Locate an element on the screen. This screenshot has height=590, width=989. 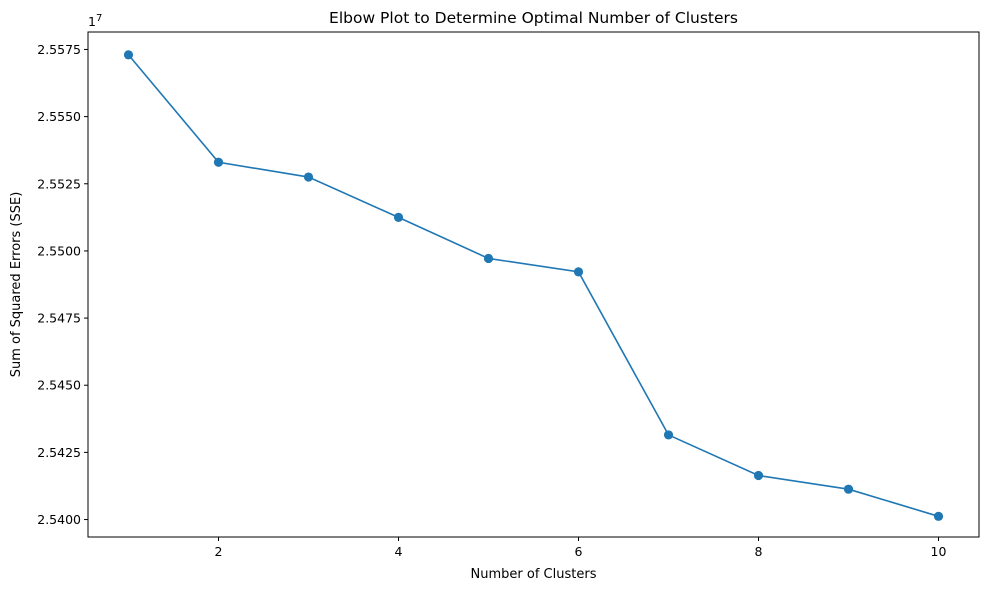
y-tick-label: 2.5400 is located at coordinates (59, 519).